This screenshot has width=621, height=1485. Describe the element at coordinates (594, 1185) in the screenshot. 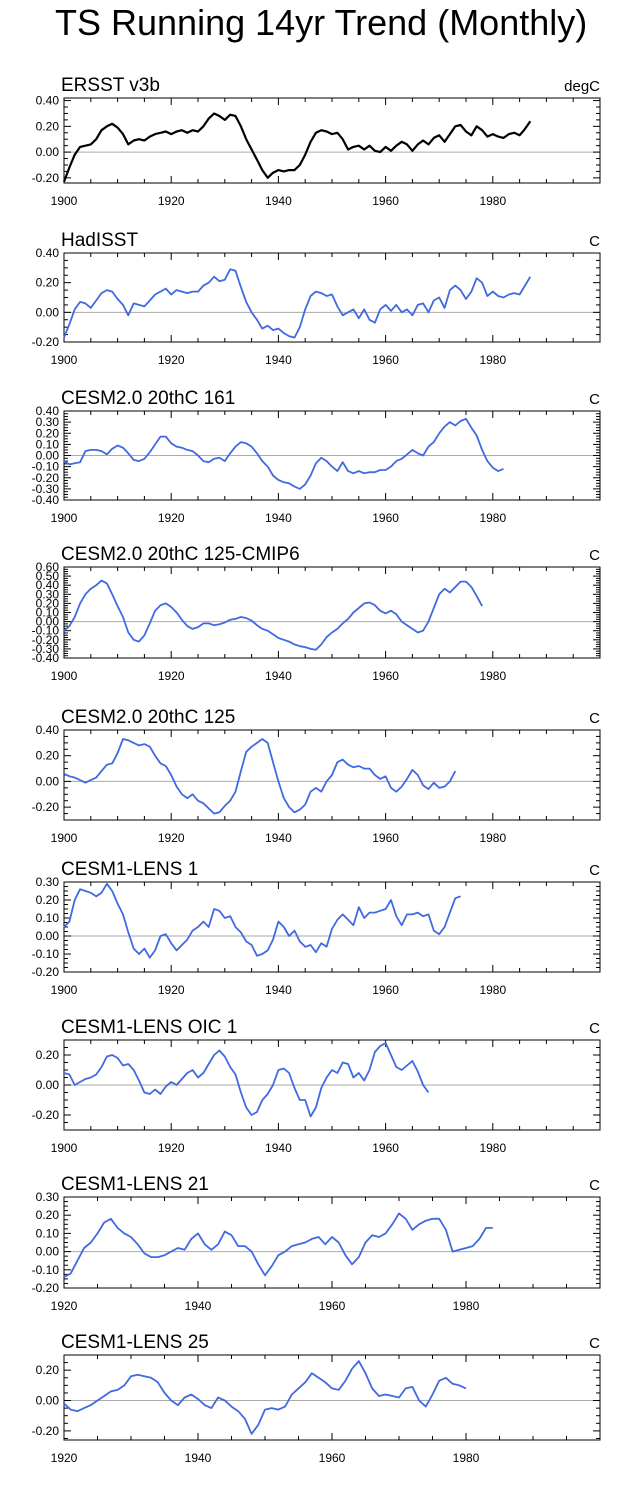

I see `panel-8-units: C` at that location.